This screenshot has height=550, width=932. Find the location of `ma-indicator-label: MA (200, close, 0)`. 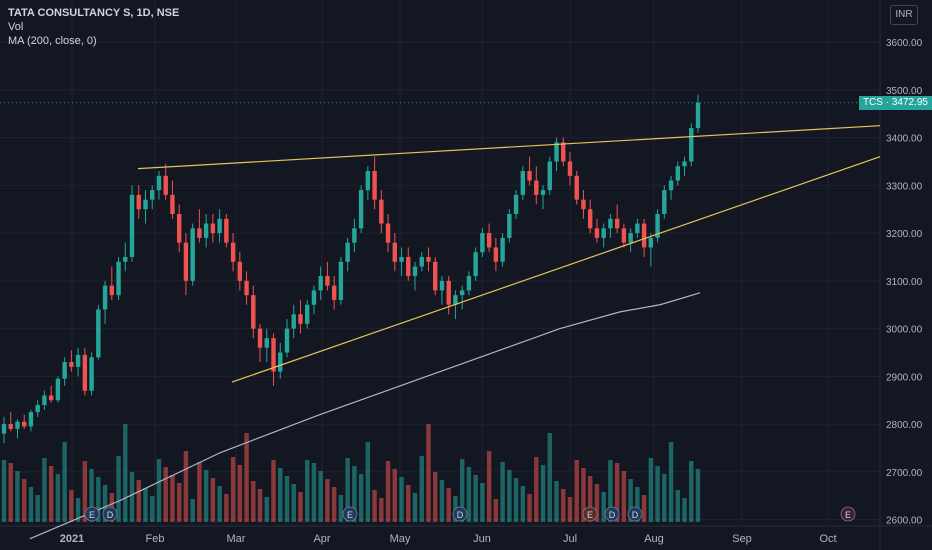

ma-indicator-label: MA (200, close, 0) is located at coordinates (52, 41).